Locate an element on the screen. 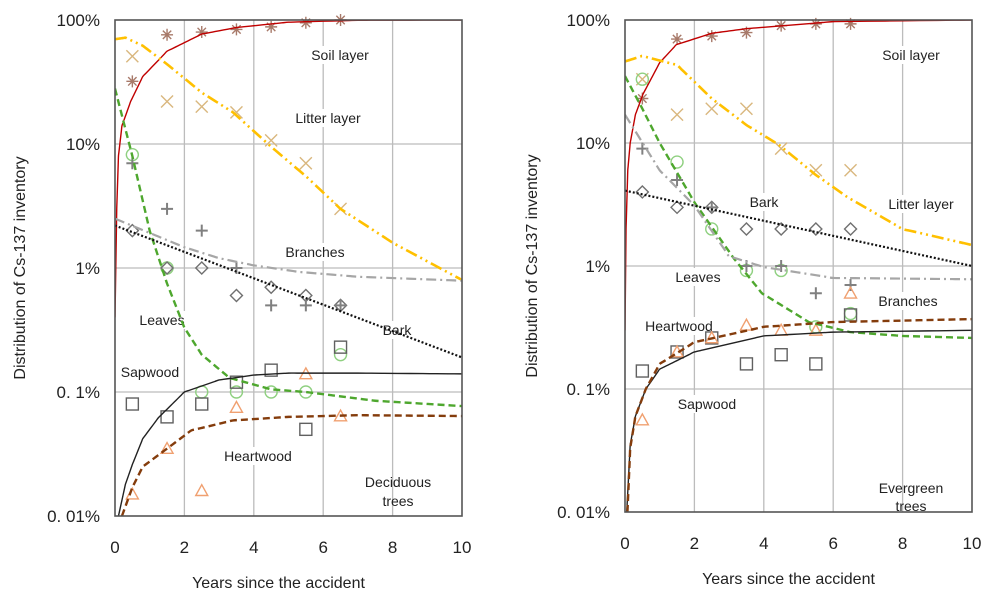 The height and width of the screenshot is (616, 1000). panel-label: Deciduous is located at coordinates (398, 482).